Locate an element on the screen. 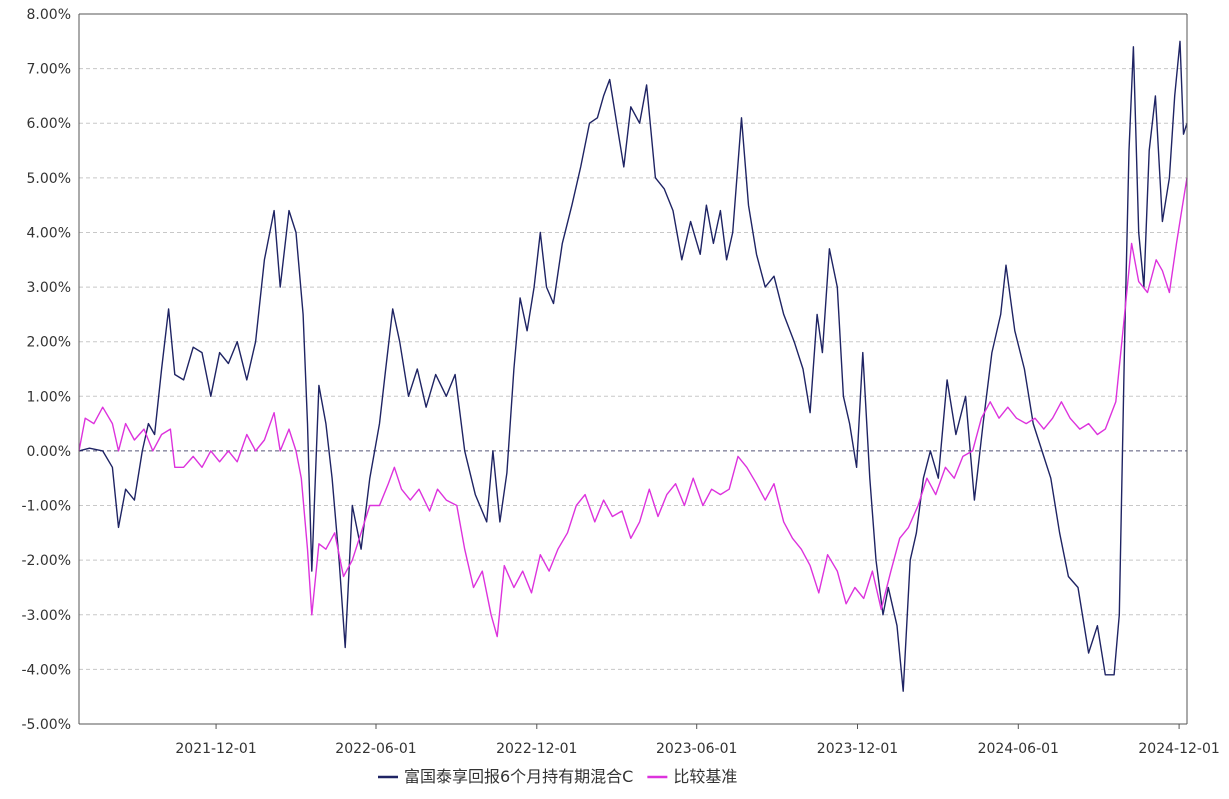  x-tick-label: 2022-12-01 is located at coordinates (536, 749).